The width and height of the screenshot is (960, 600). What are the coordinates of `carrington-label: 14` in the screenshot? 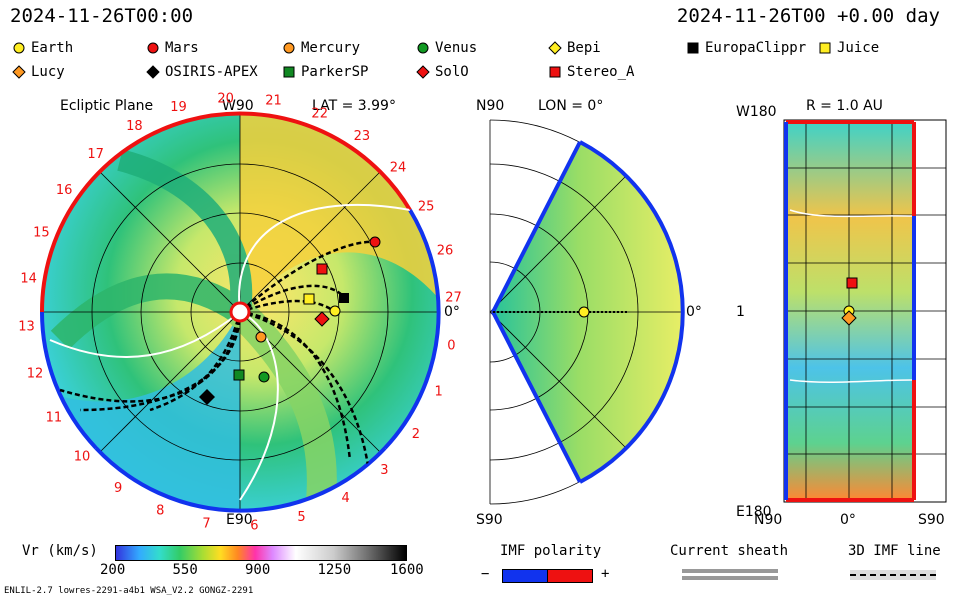 It's located at (28, 279).